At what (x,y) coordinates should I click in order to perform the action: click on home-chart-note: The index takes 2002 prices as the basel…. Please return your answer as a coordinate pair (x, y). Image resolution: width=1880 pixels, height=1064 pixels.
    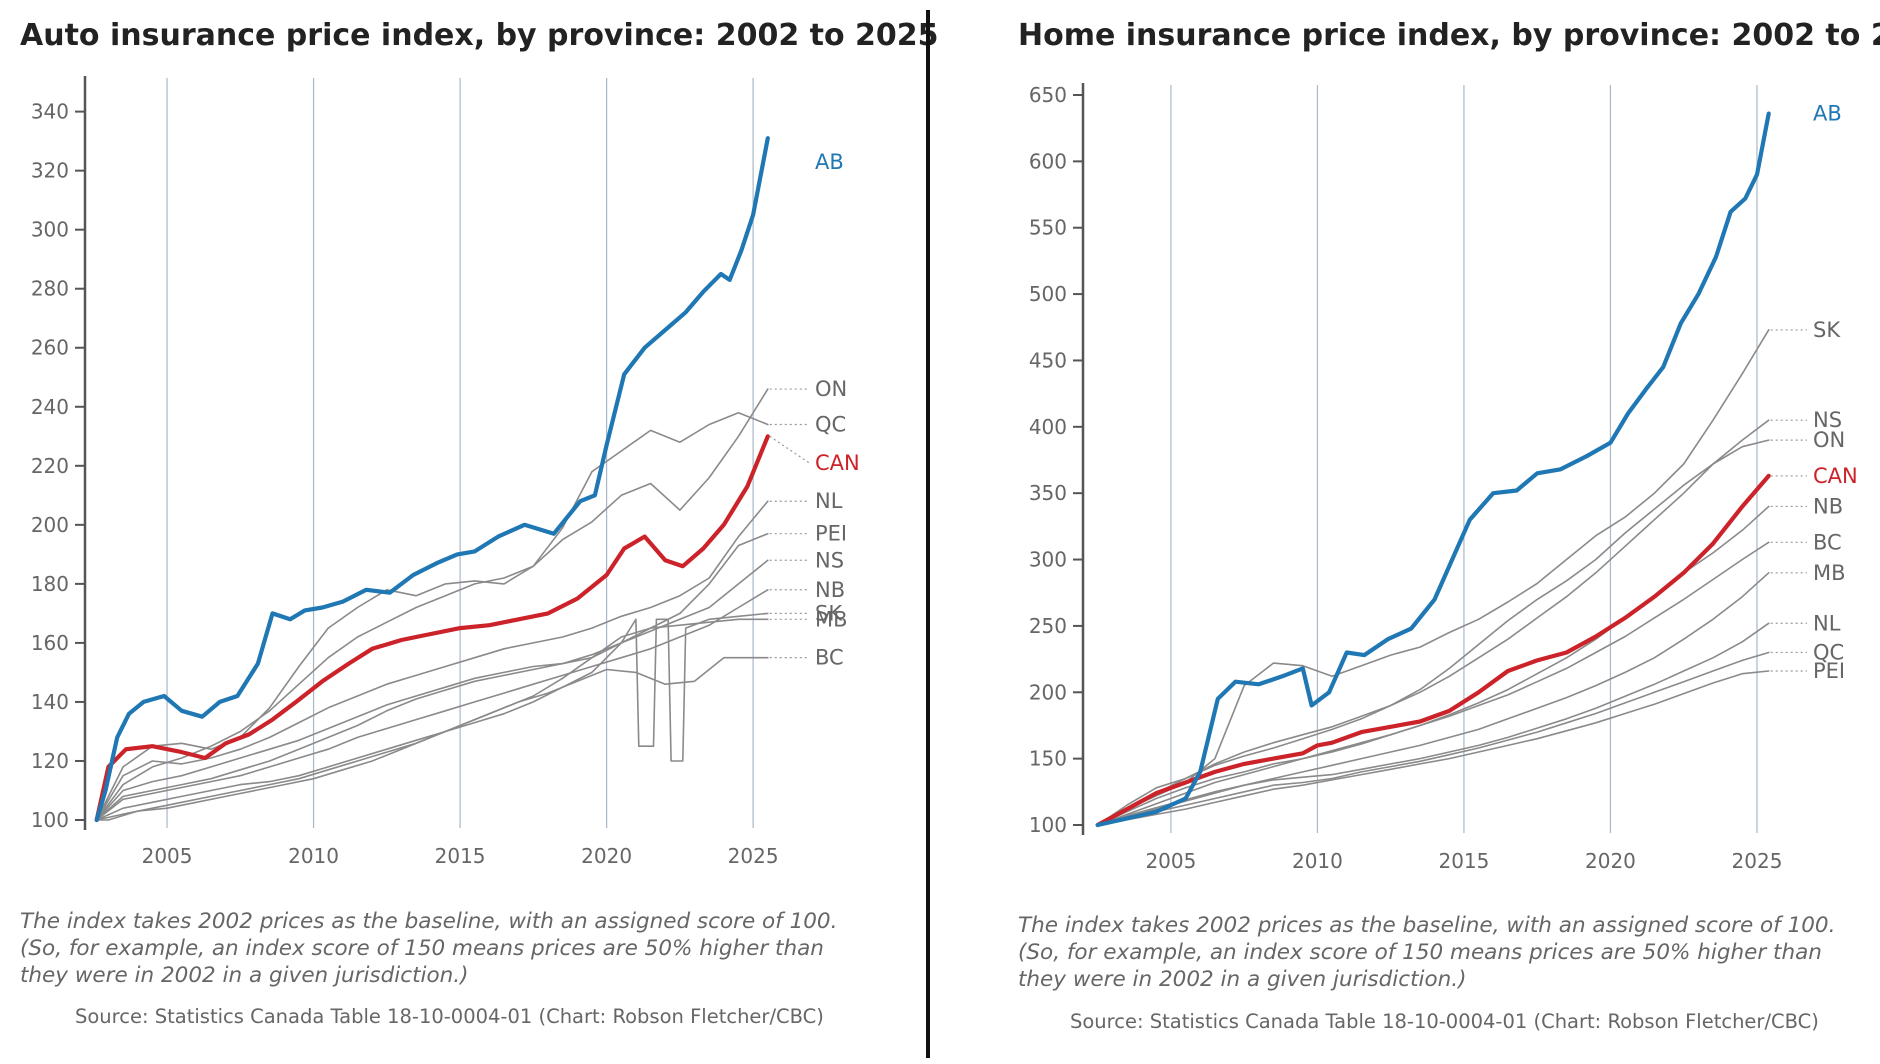
    Looking at the image, I should click on (1449, 952).